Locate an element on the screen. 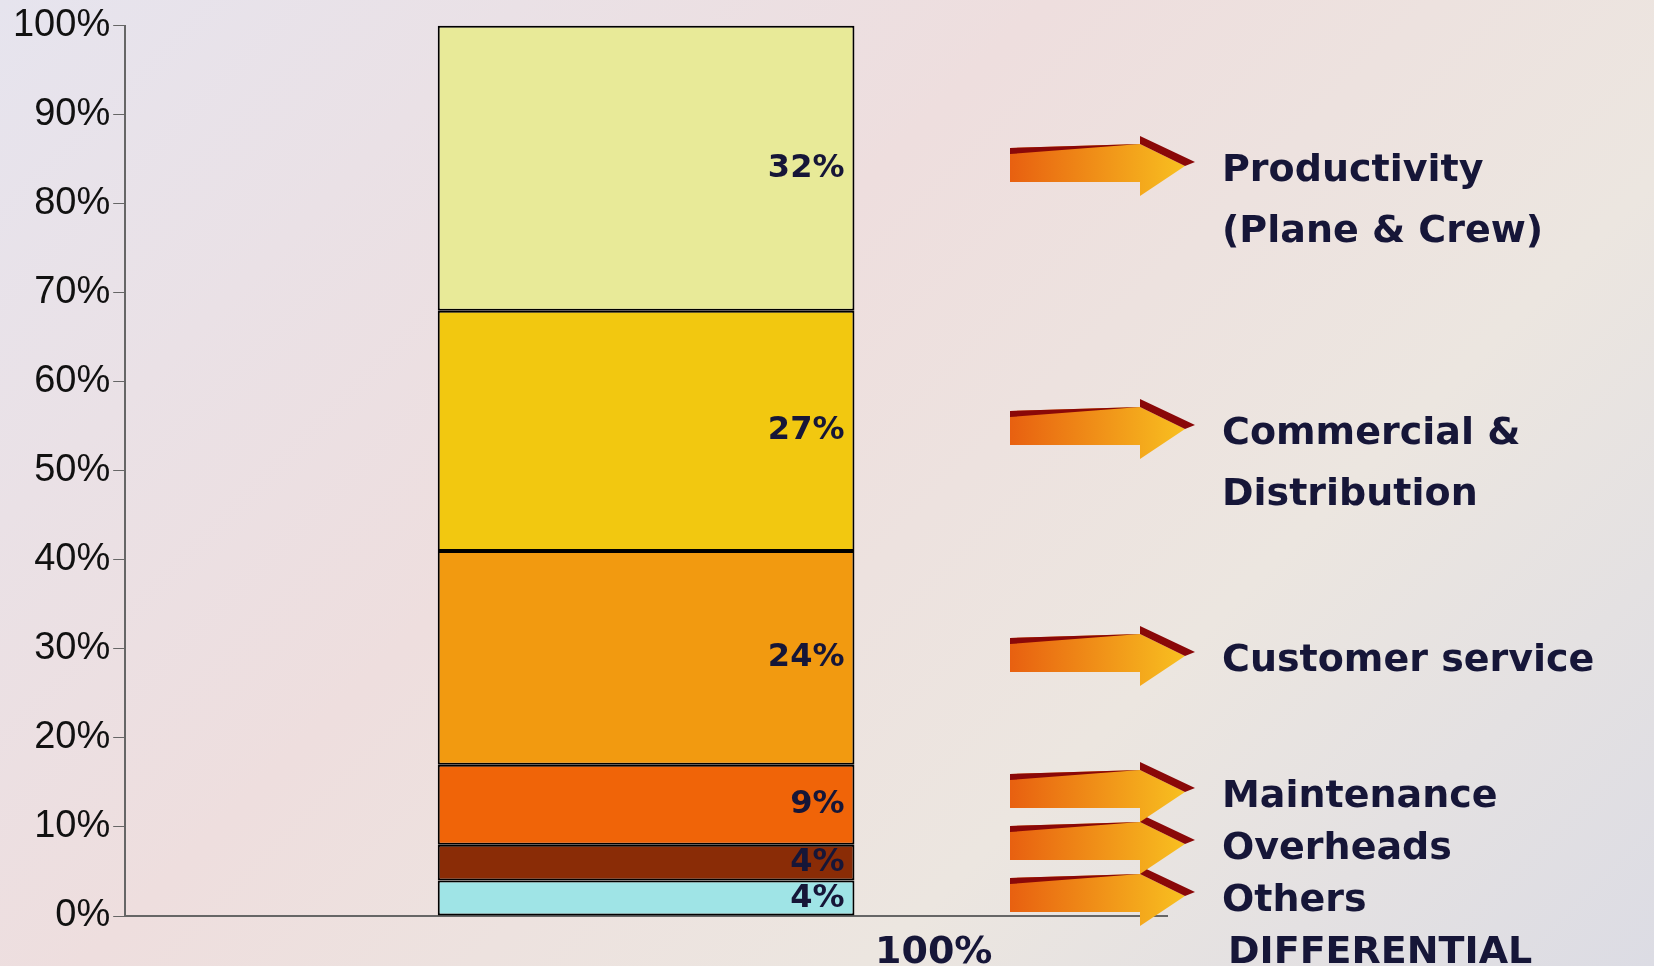 This screenshot has width=1654, height=966. data-label: 32% is located at coordinates (806, 165).